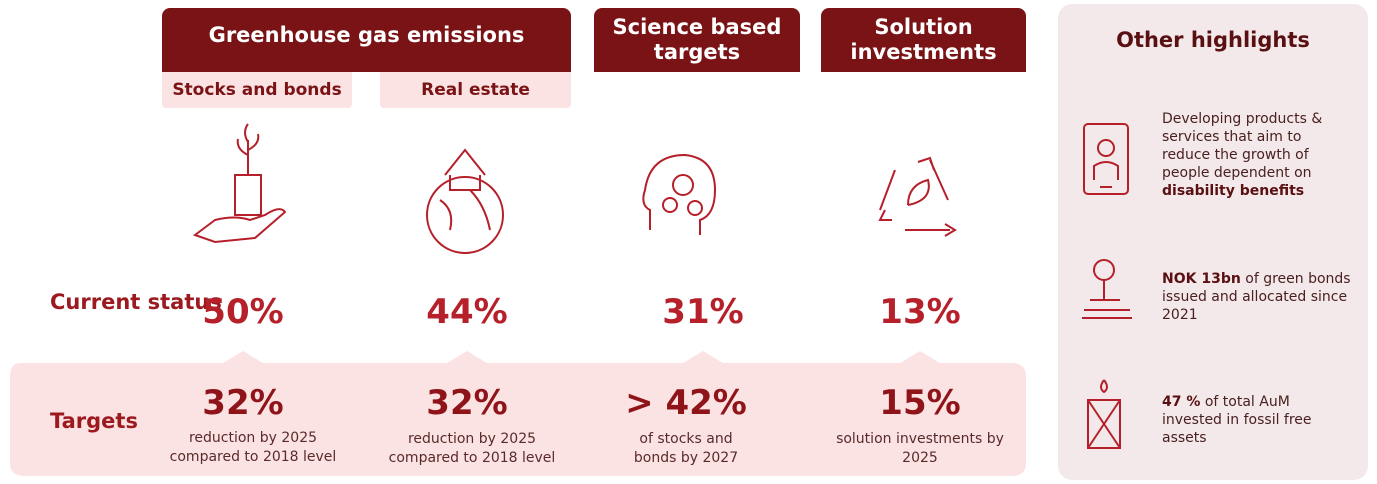 Image resolution: width=1377 pixels, height=484 pixels. What do you see at coordinates (1201, 279) in the screenshot?
I see `highlight-emphasis: NOK 13bn` at bounding box center [1201, 279].